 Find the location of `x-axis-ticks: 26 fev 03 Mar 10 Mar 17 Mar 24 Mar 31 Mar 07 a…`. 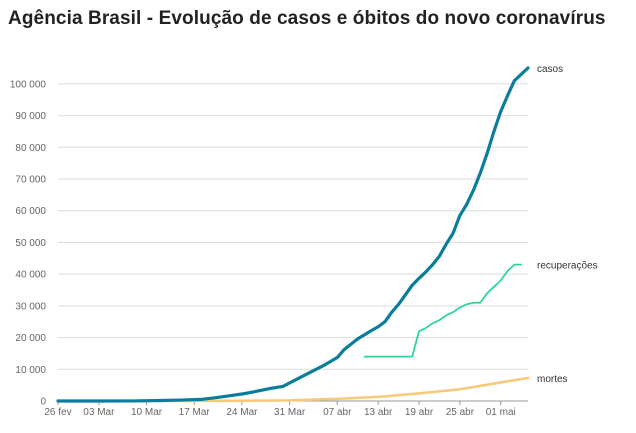

x-axis-ticks: 26 fev 03 Mar 10 Mar 17 Mar 24 Mar 31 Mar 07 a… is located at coordinates (280, 409).